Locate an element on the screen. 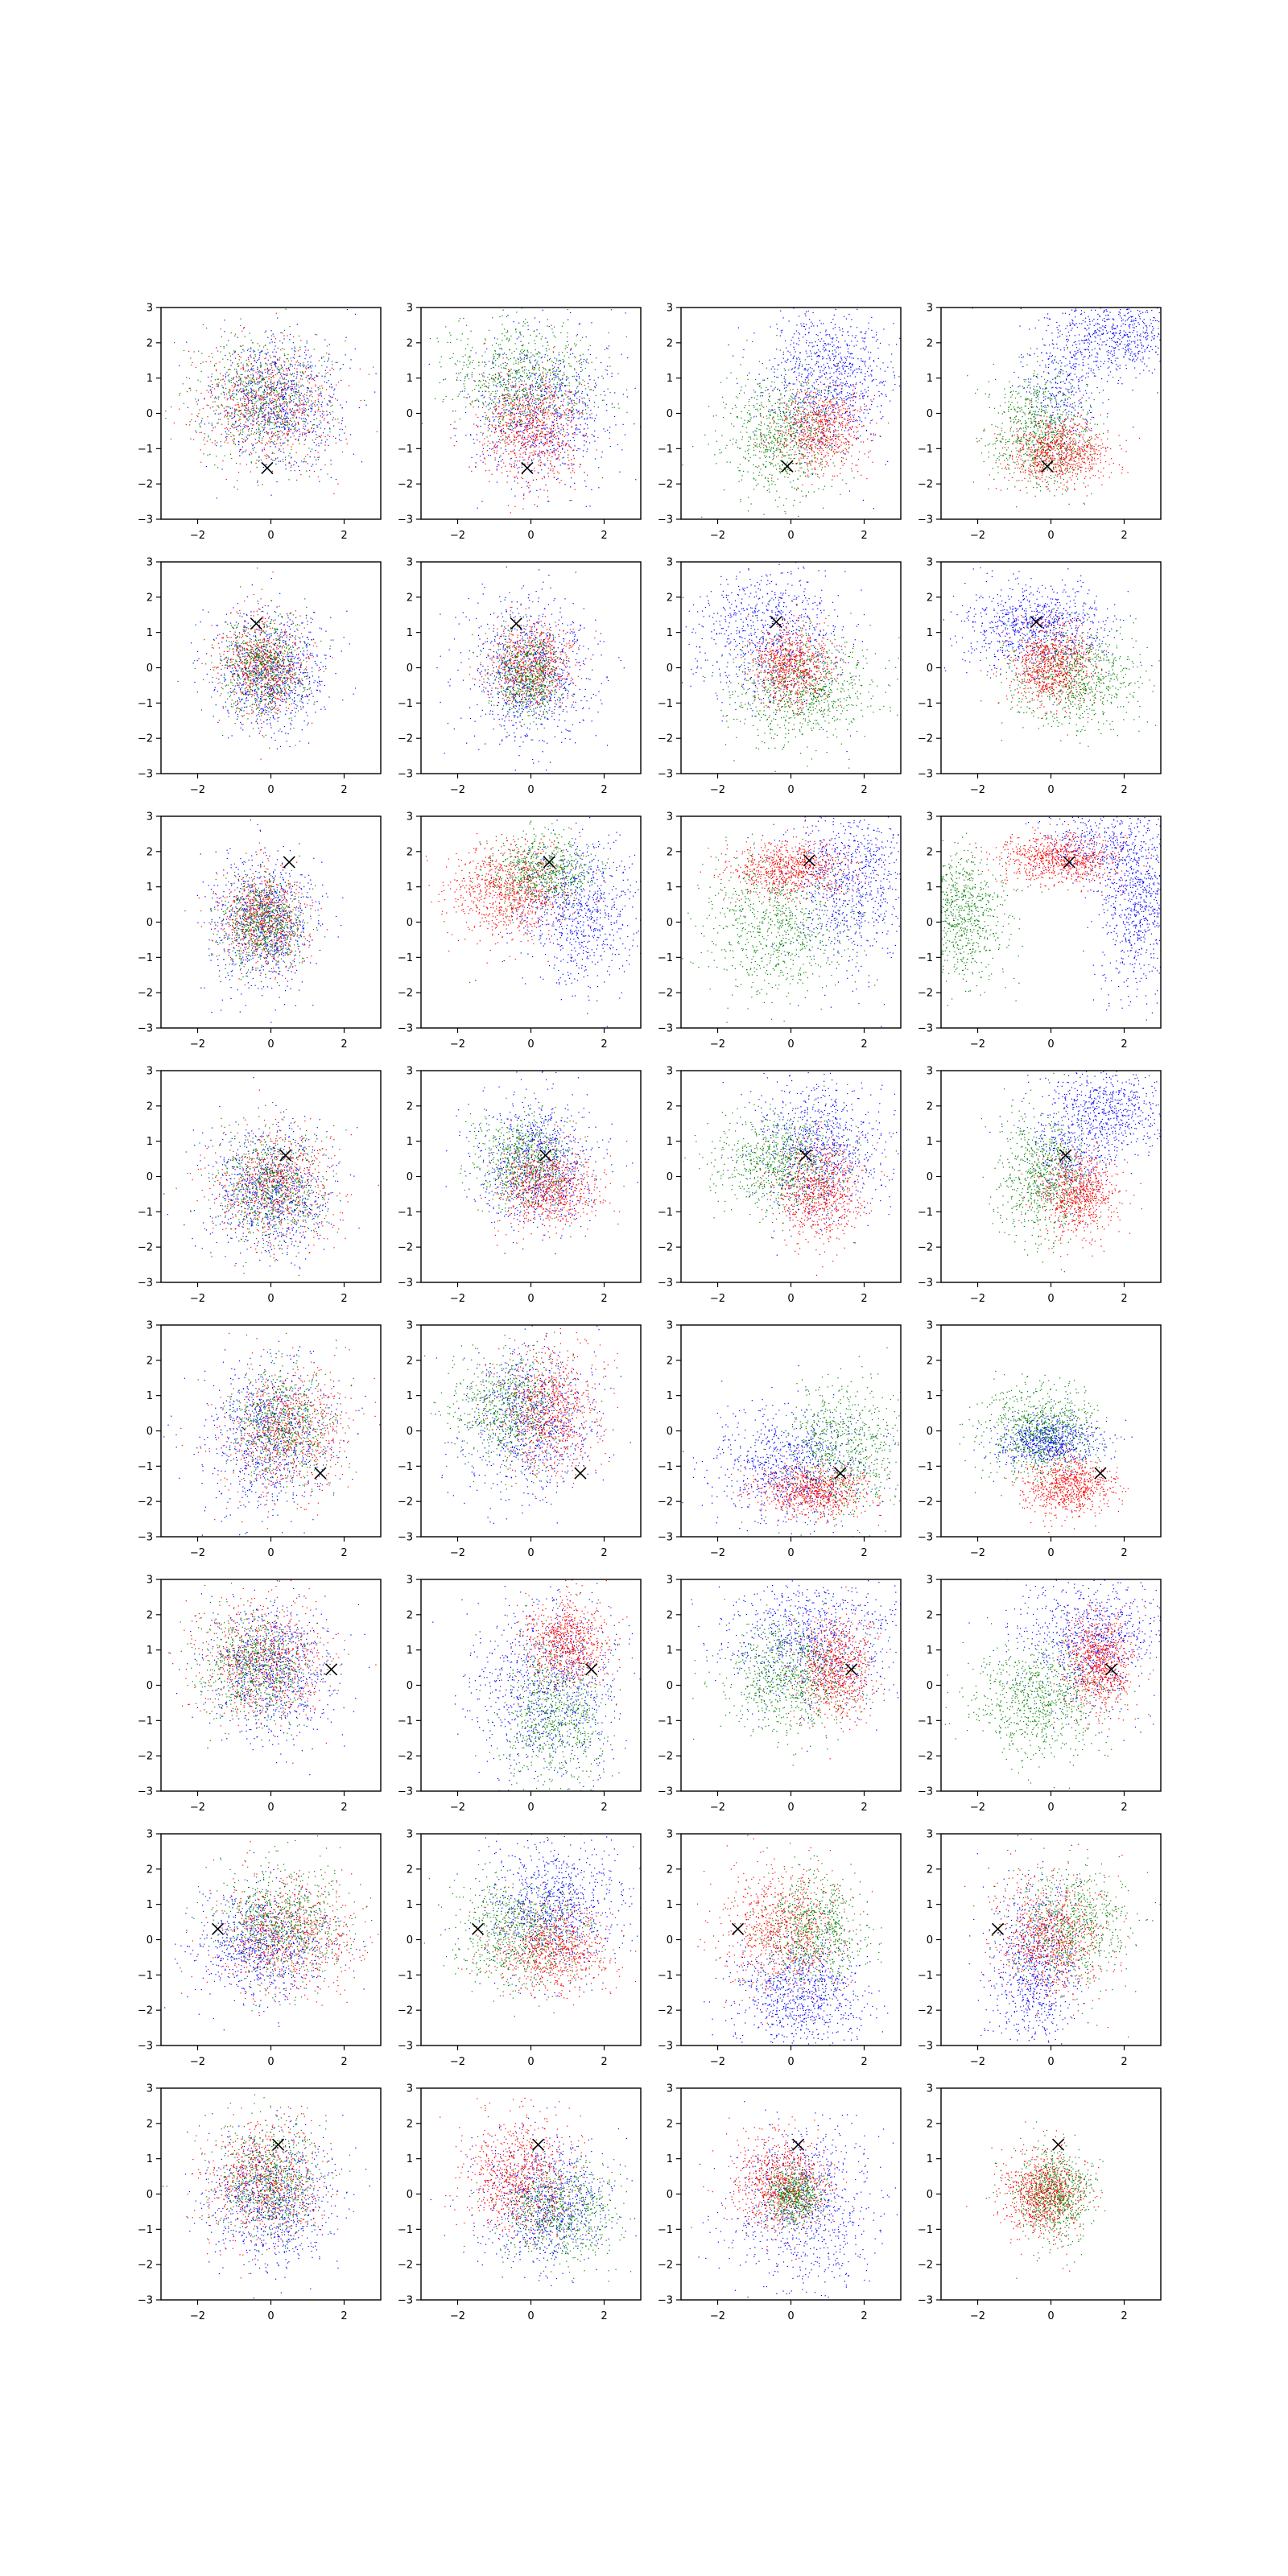 This screenshot has height=2576, width=1288. x-tick-label: 0 is located at coordinates (530, 536).